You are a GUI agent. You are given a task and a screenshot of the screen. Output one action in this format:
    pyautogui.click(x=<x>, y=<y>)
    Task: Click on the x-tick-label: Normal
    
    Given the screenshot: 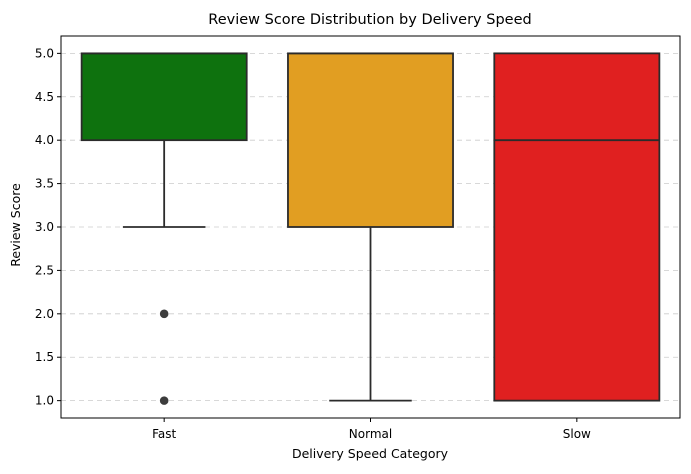 What is the action you would take?
    pyautogui.click(x=370, y=434)
    